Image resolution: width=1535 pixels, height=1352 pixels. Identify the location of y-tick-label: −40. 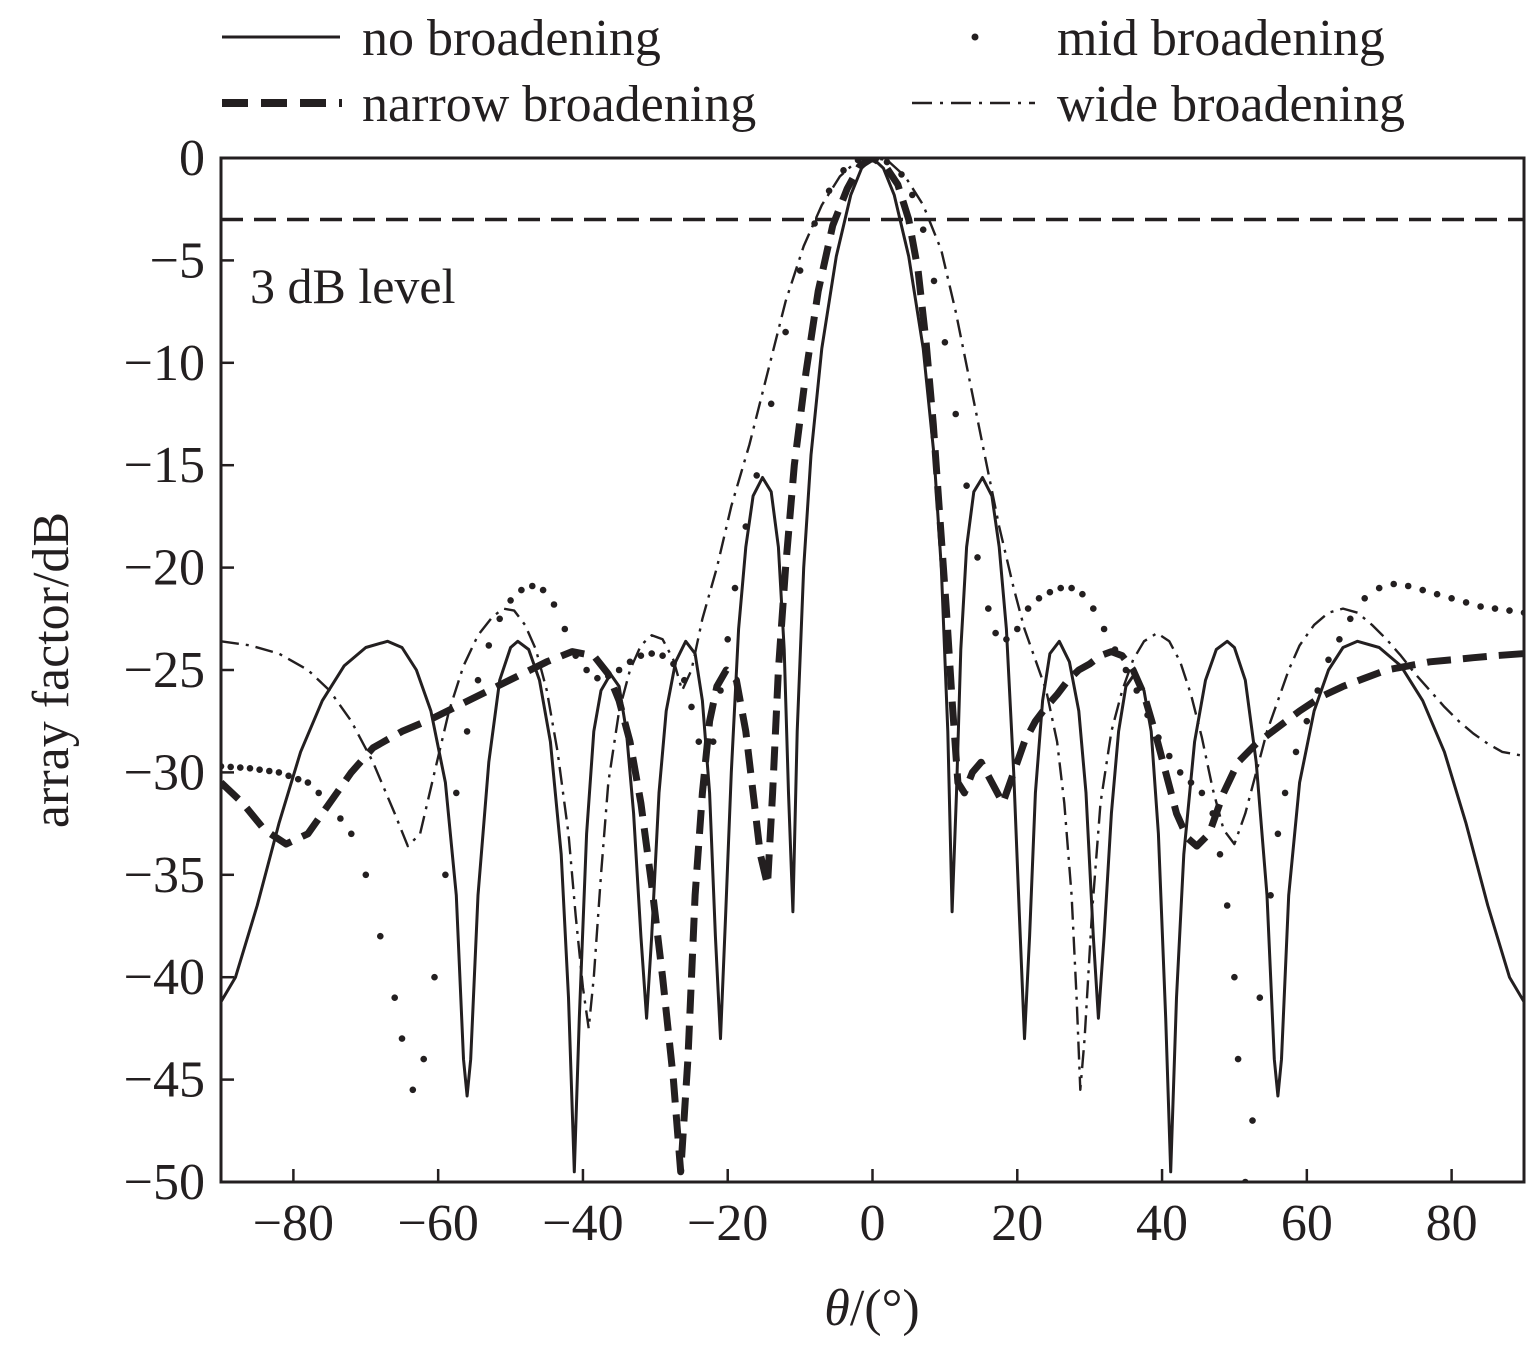
(164, 977).